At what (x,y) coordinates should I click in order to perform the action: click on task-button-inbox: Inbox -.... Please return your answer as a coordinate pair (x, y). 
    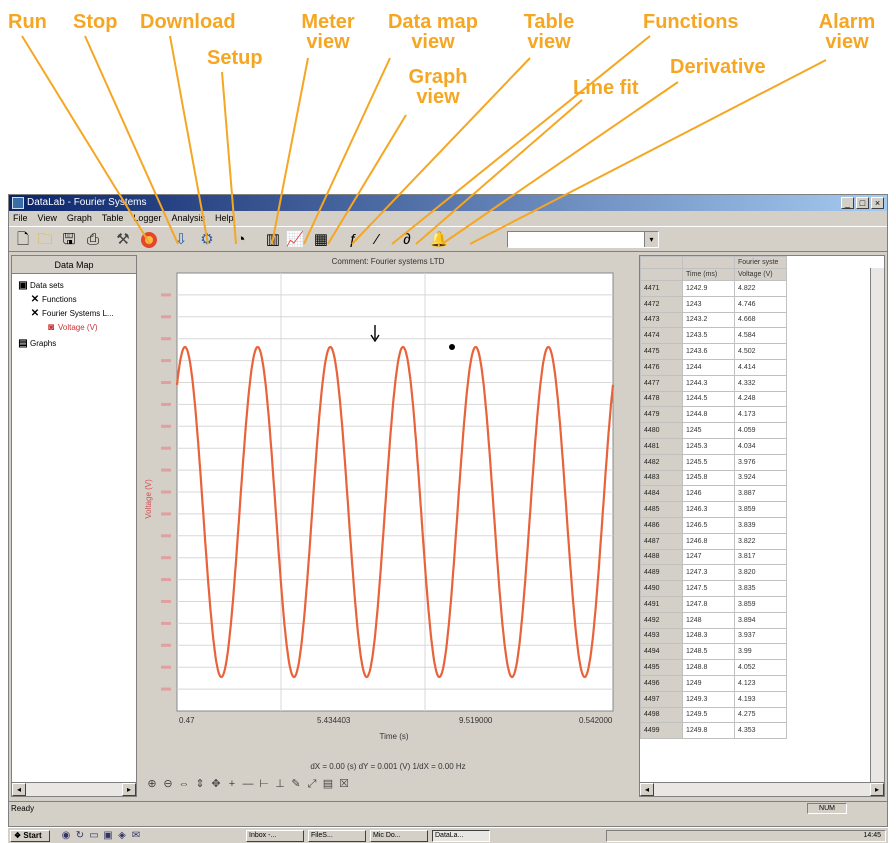
    Looking at the image, I should click on (275, 836).